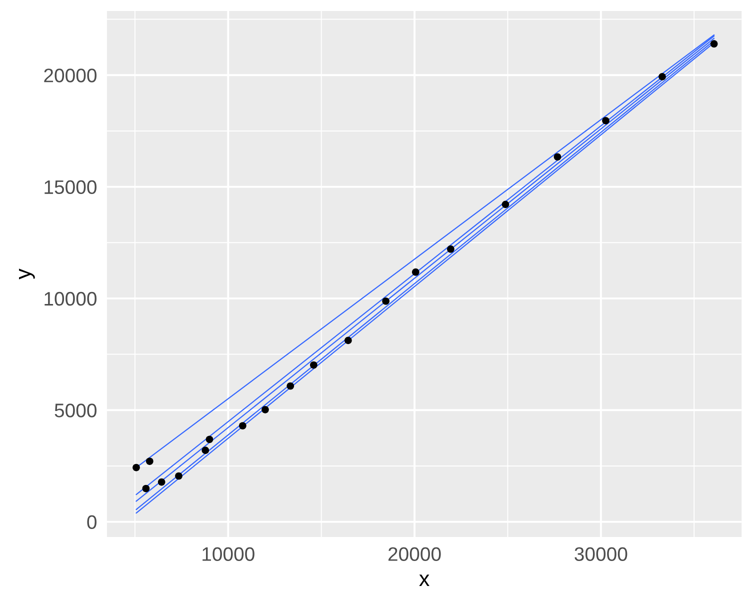 Image resolution: width=756 pixels, height=606 pixels. I want to click on x-tick-label: 30000, so click(601, 554).